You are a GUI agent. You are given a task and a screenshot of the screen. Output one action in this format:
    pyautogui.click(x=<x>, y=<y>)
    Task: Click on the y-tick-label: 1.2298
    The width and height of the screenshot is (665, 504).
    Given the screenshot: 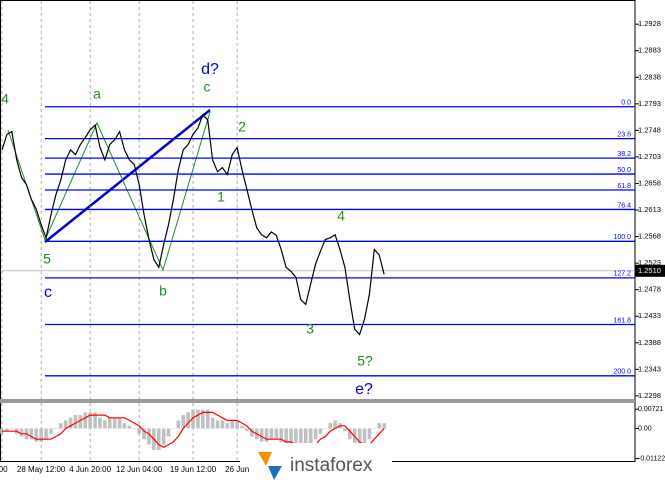 What is the action you would take?
    pyautogui.click(x=649, y=395)
    